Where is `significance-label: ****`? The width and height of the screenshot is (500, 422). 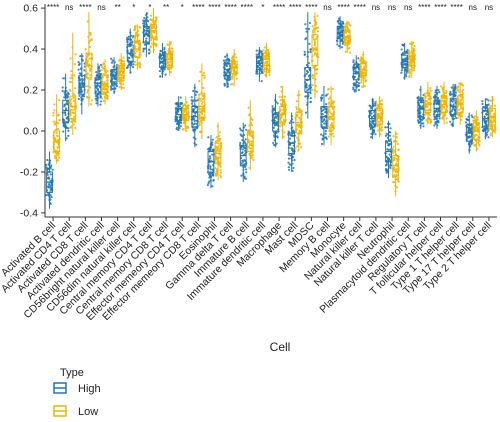
significance-label: **** is located at coordinates (247, 7).